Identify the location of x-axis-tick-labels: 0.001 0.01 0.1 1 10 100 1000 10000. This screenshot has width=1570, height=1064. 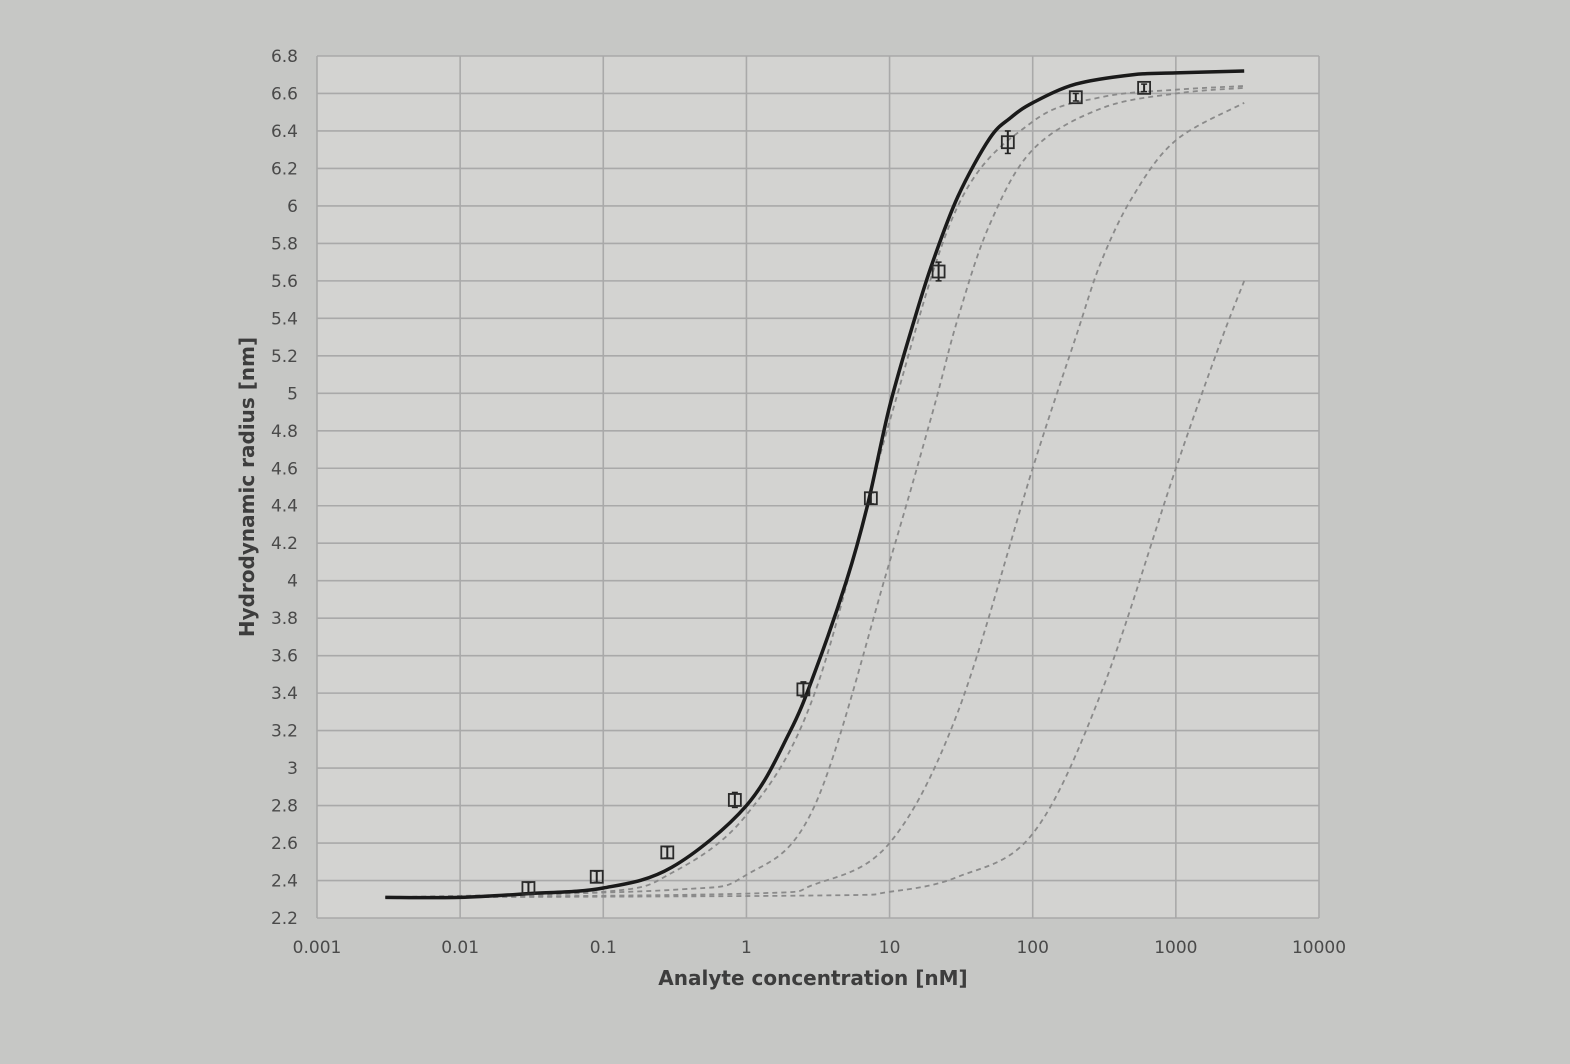
(819, 948).